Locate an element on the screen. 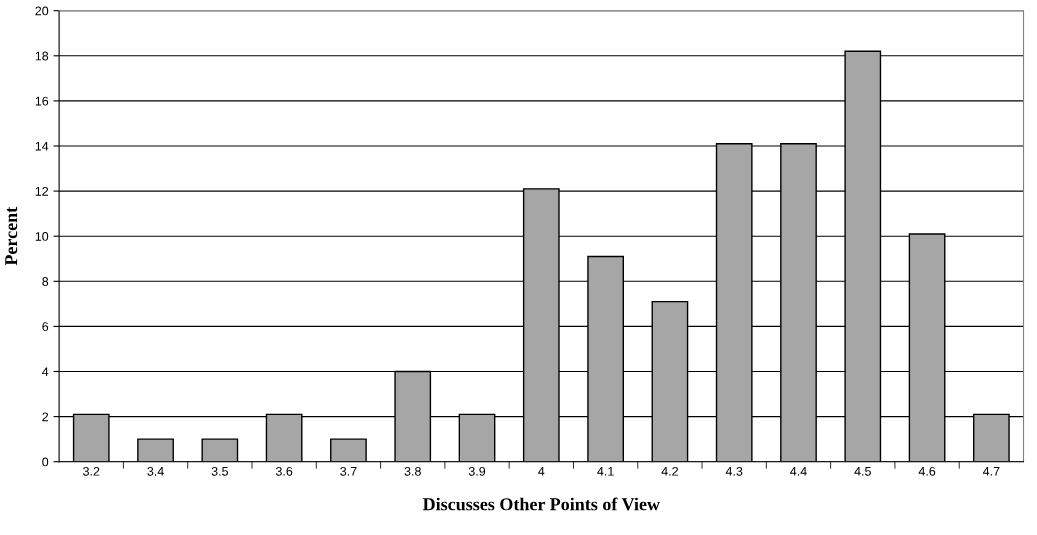  y-tick-label: 12 is located at coordinates (42, 191).